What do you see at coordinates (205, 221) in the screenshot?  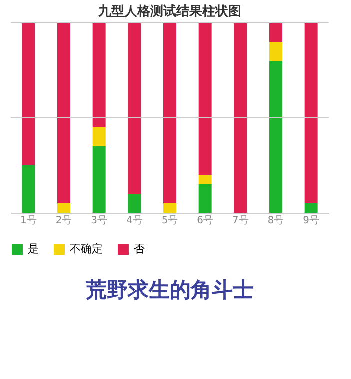 I see `x-tick-label: 6号` at bounding box center [205, 221].